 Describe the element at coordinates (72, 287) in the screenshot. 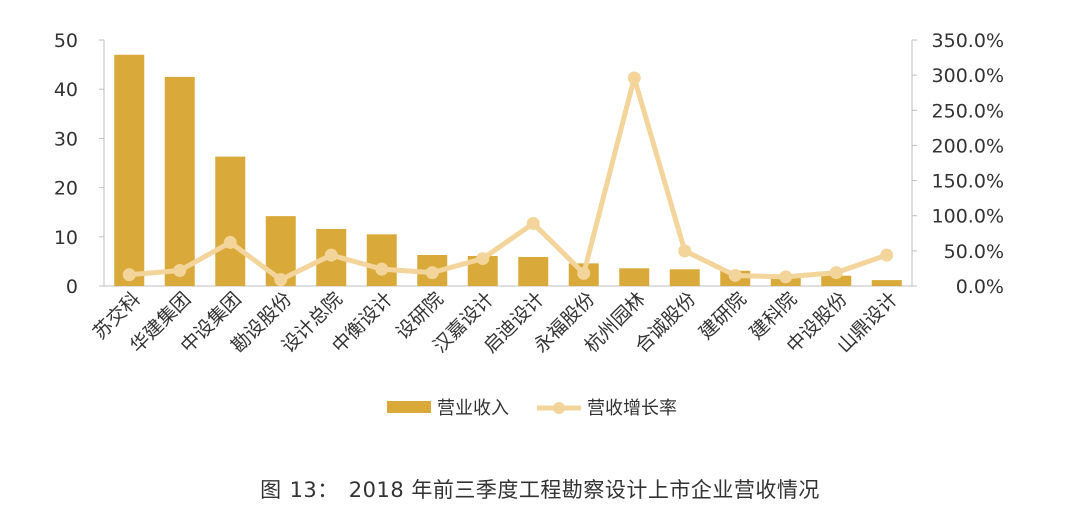

I see `left-tick-label: 0` at that location.